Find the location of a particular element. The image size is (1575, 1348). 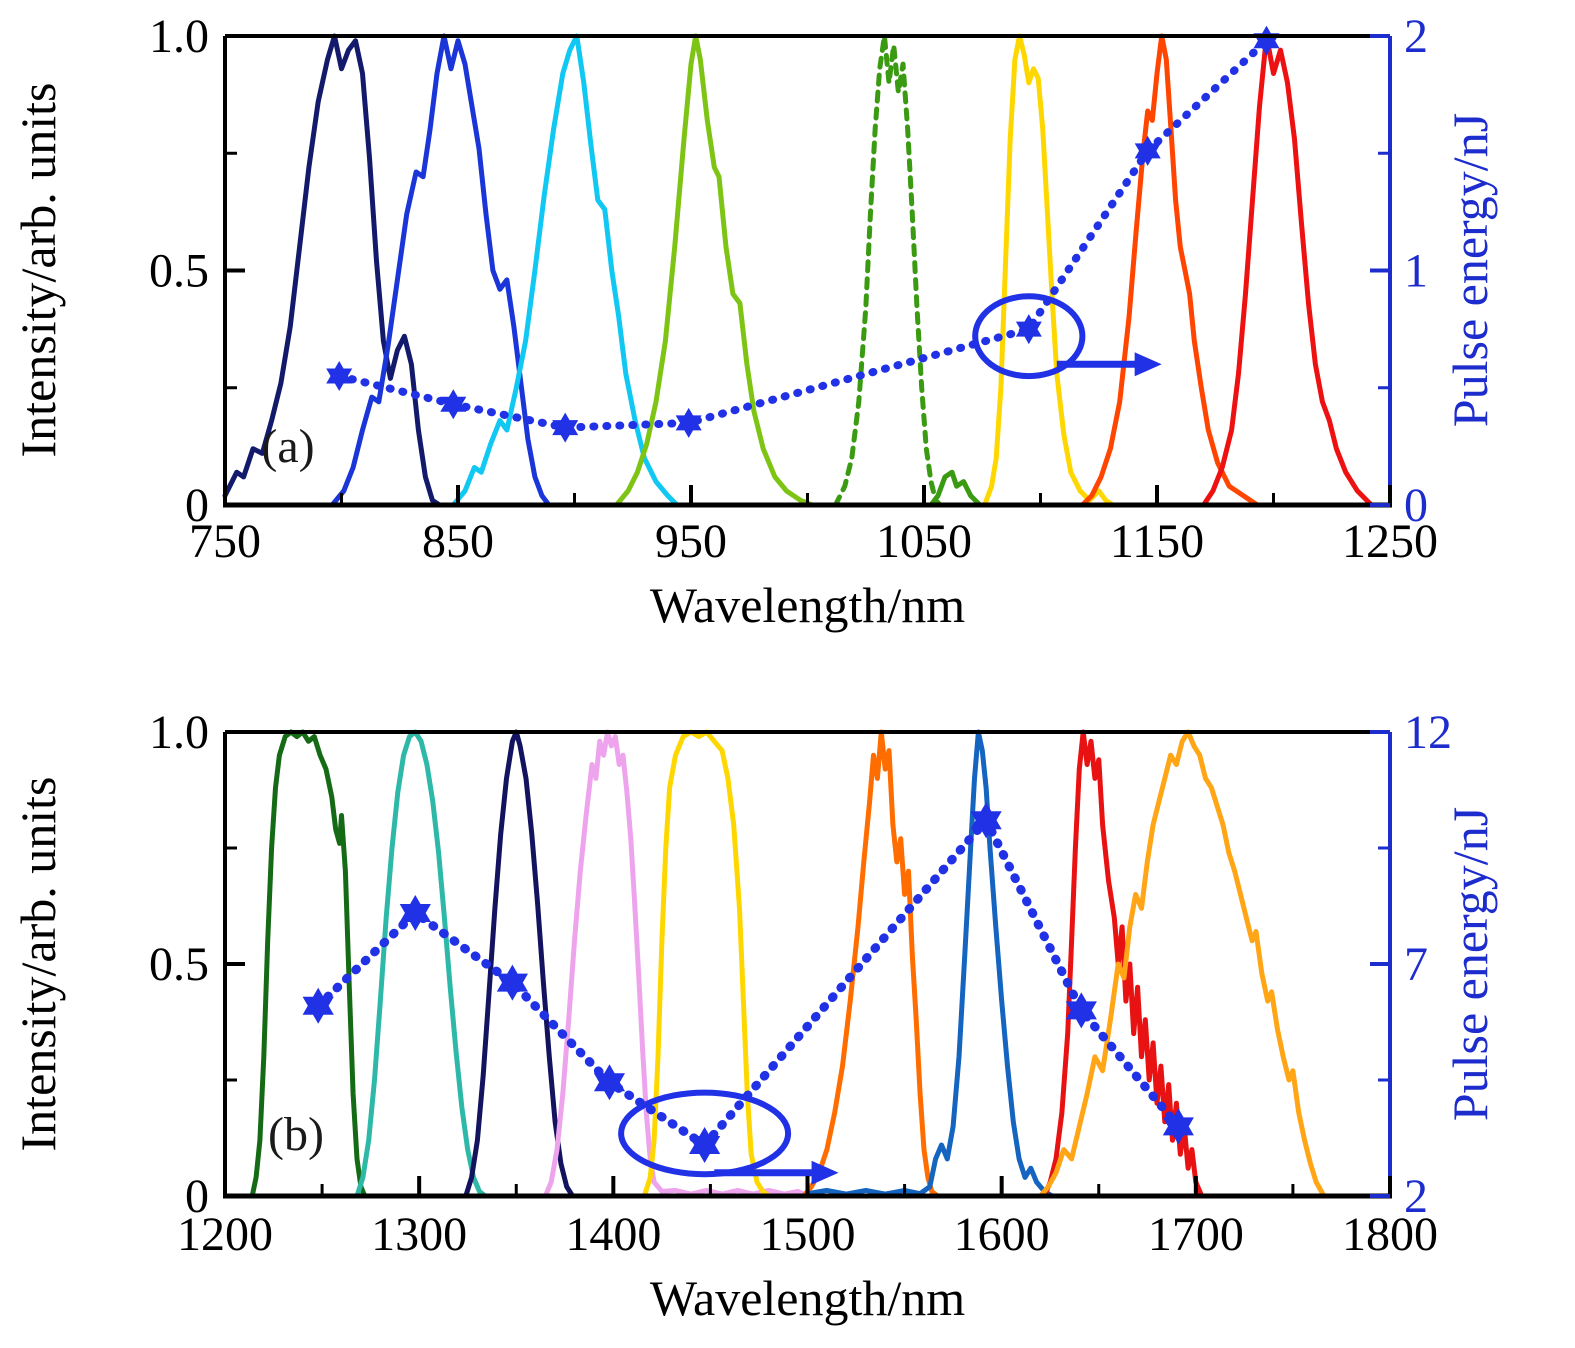

x-tick-label: 750 is located at coordinates (225, 541).